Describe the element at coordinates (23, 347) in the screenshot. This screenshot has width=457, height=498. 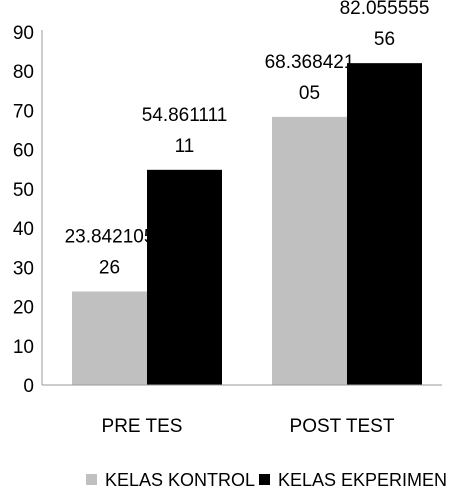
I see `y-tick-label: 10` at that location.